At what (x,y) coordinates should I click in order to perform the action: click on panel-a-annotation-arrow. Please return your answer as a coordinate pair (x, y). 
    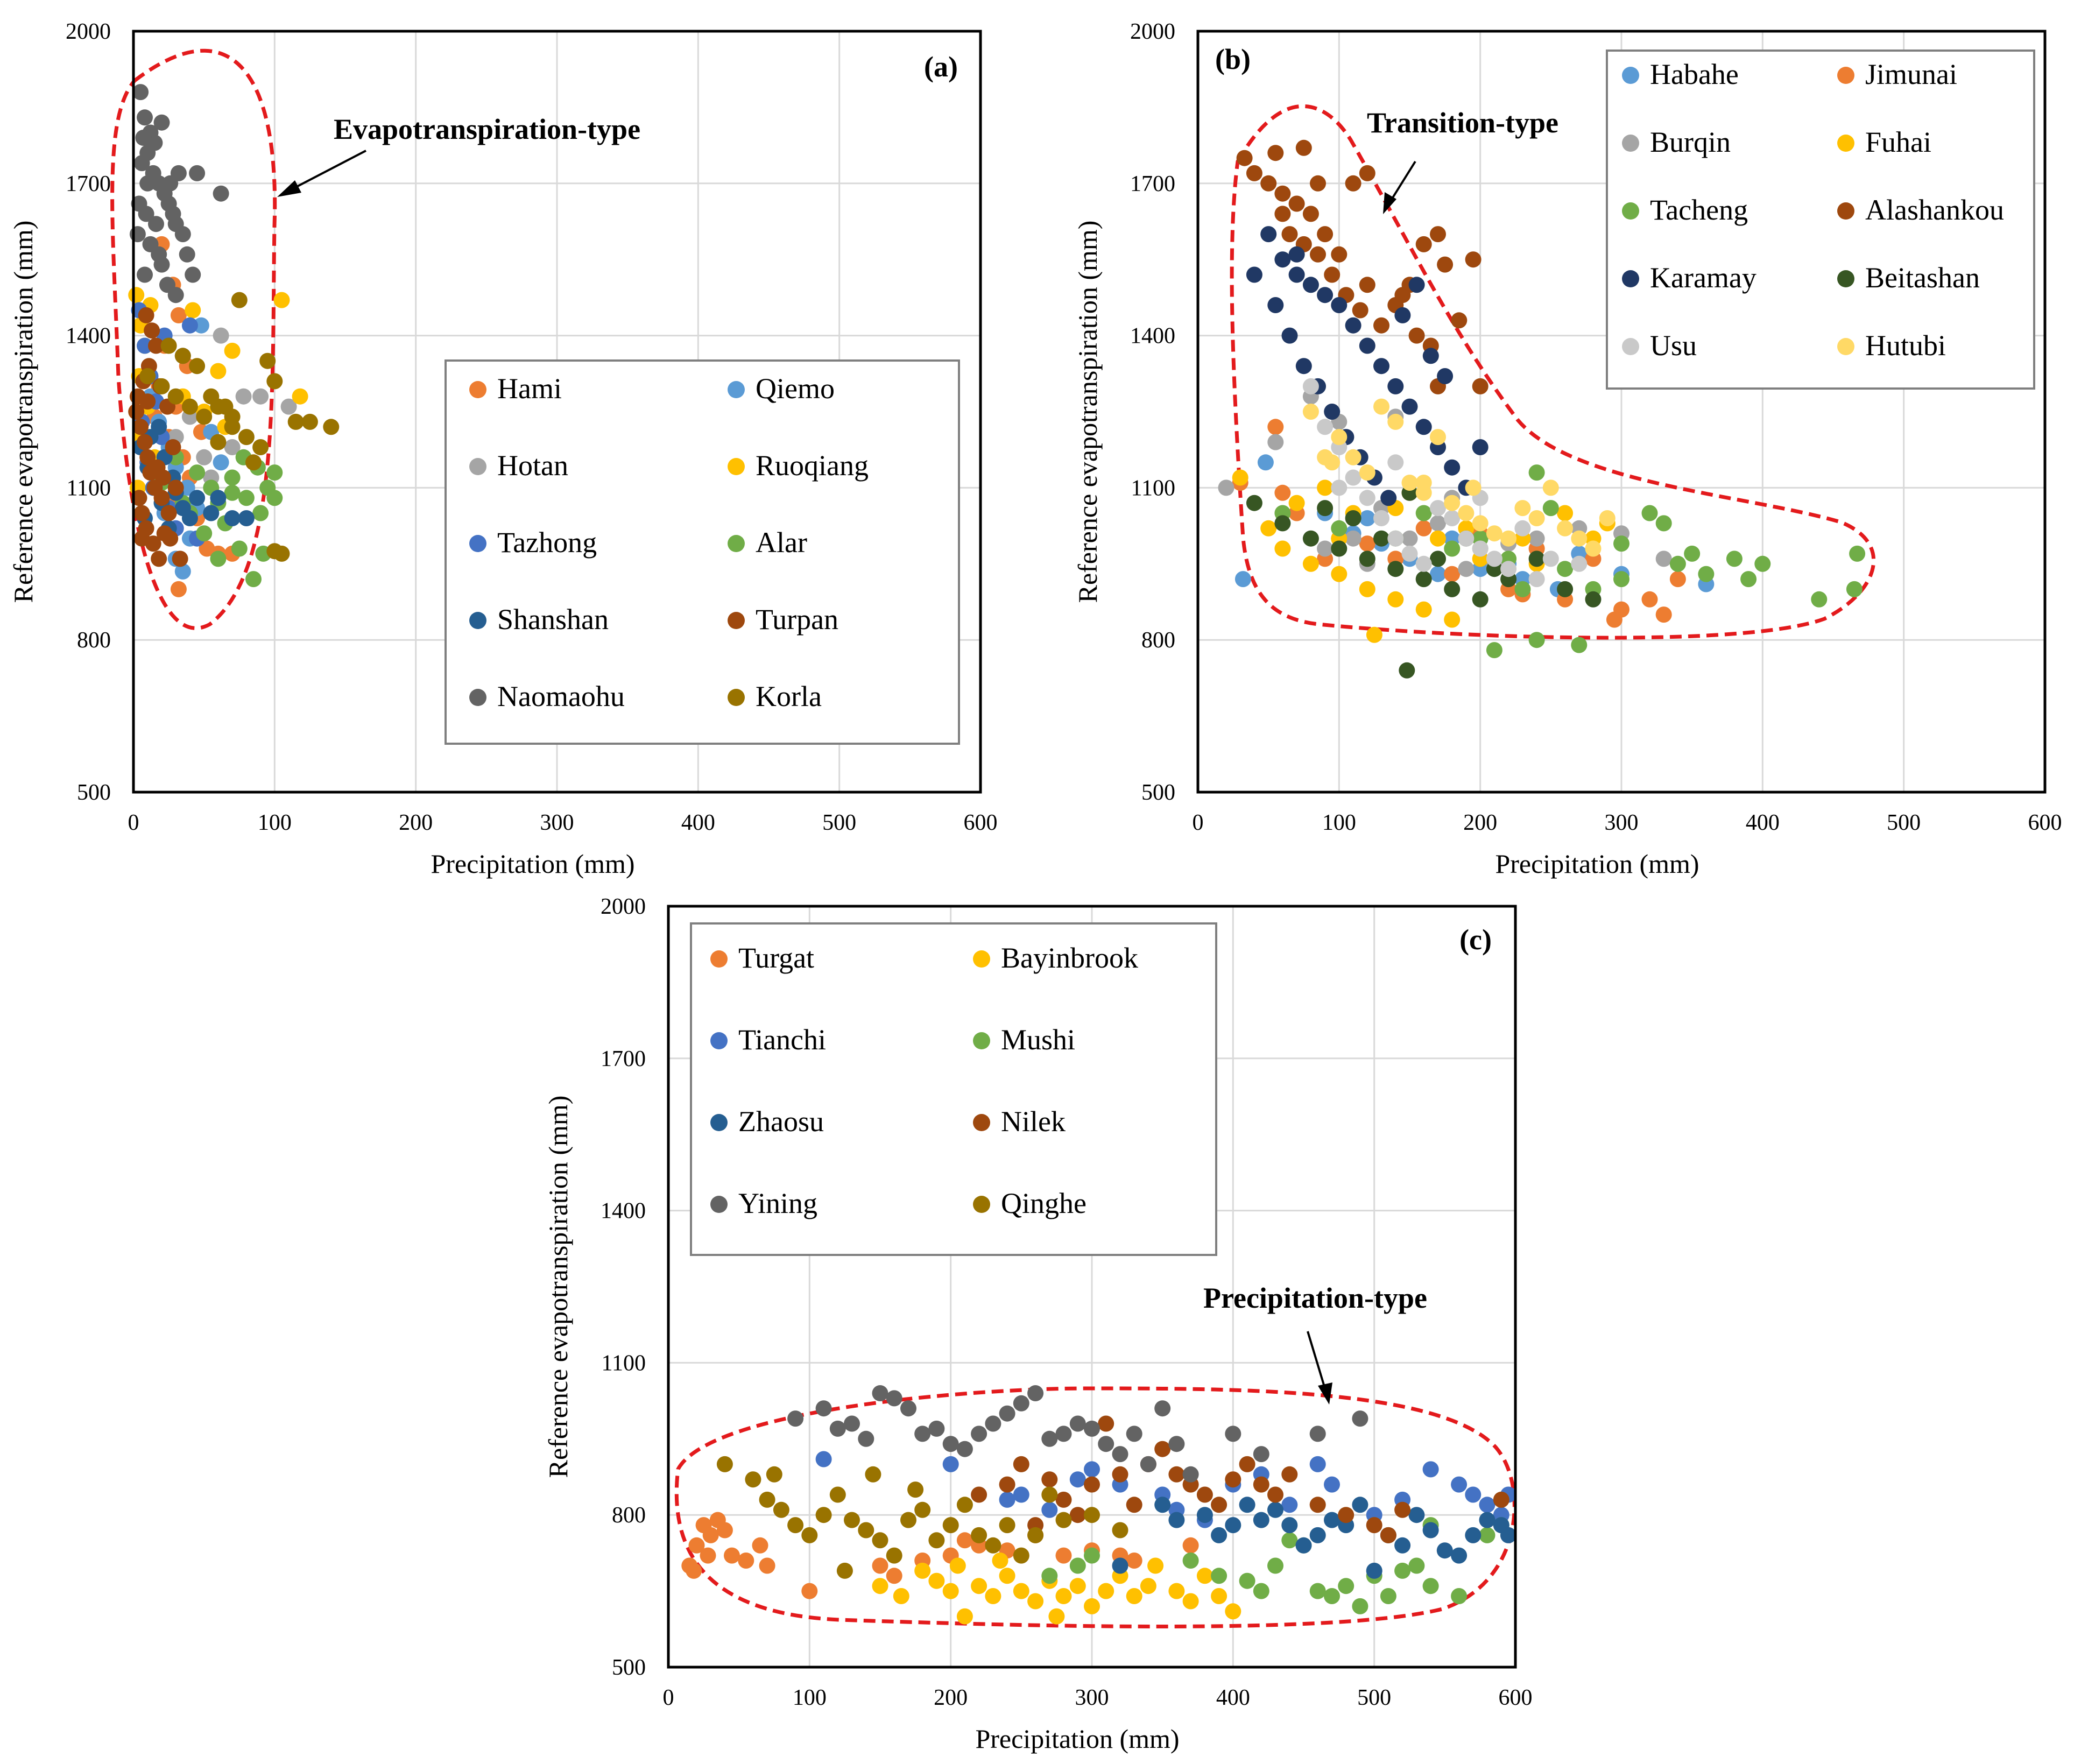
    Looking at the image, I should click on (321, 173).